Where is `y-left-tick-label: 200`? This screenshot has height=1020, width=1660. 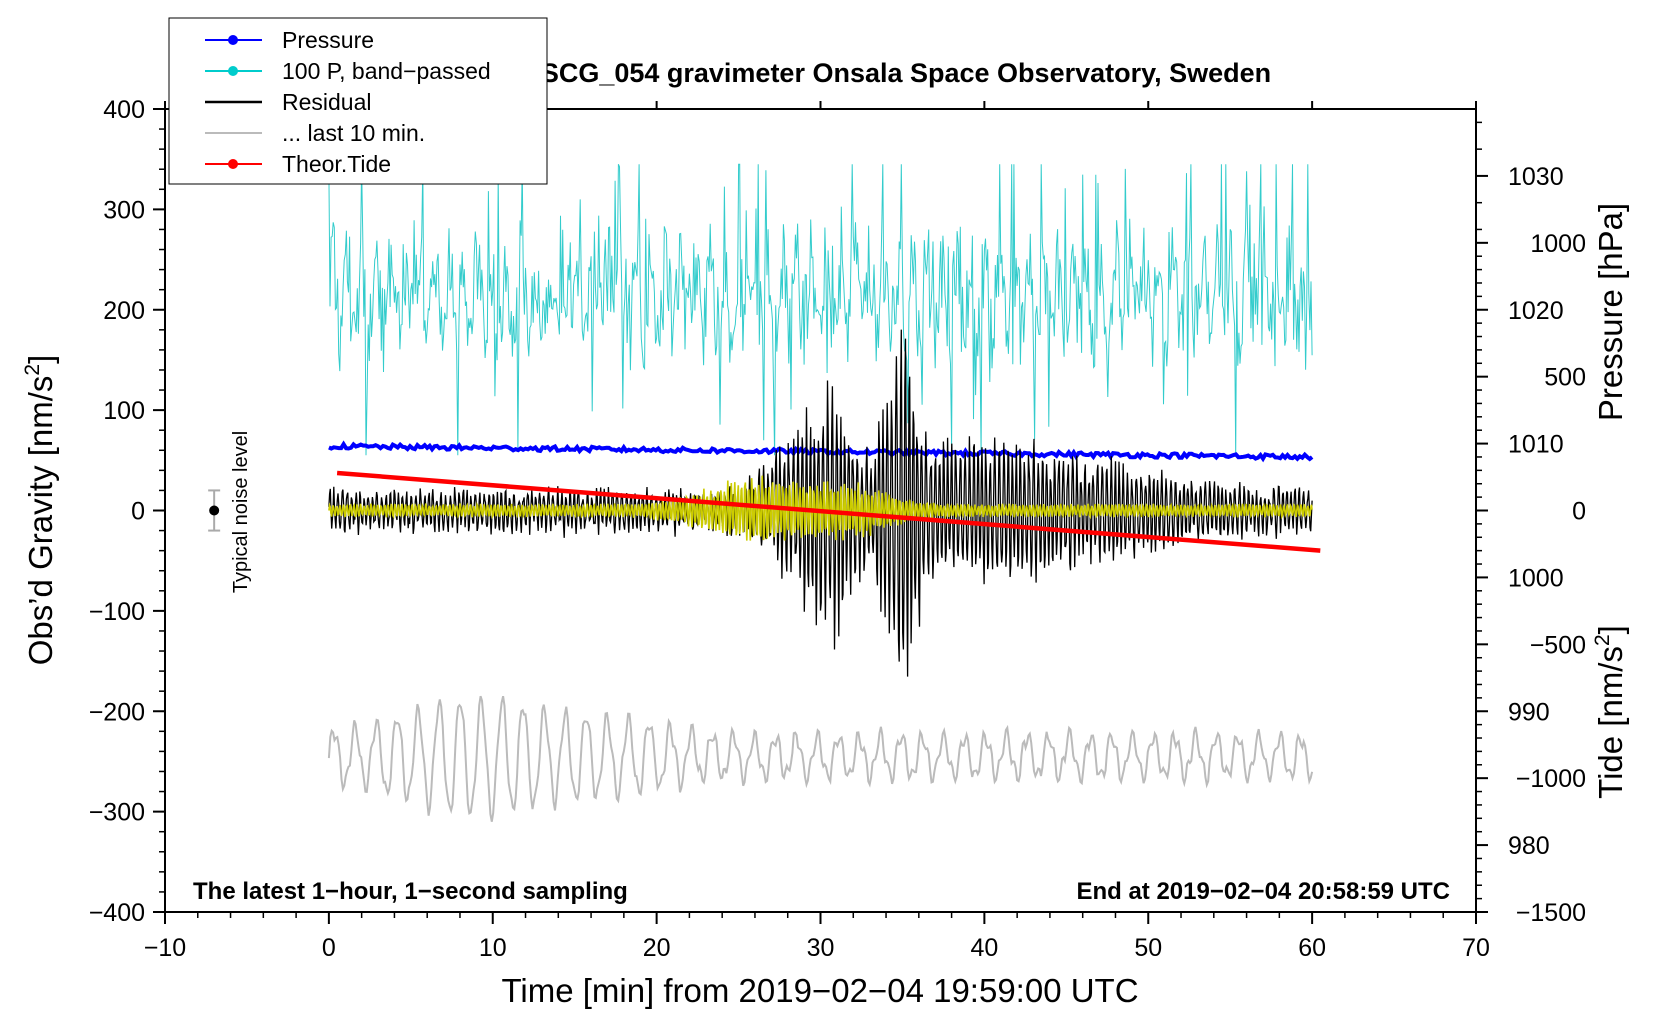 y-left-tick-label: 200 is located at coordinates (124, 311).